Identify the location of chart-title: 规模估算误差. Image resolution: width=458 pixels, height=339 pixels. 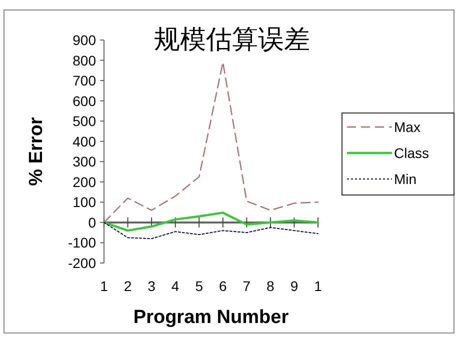
(232, 39).